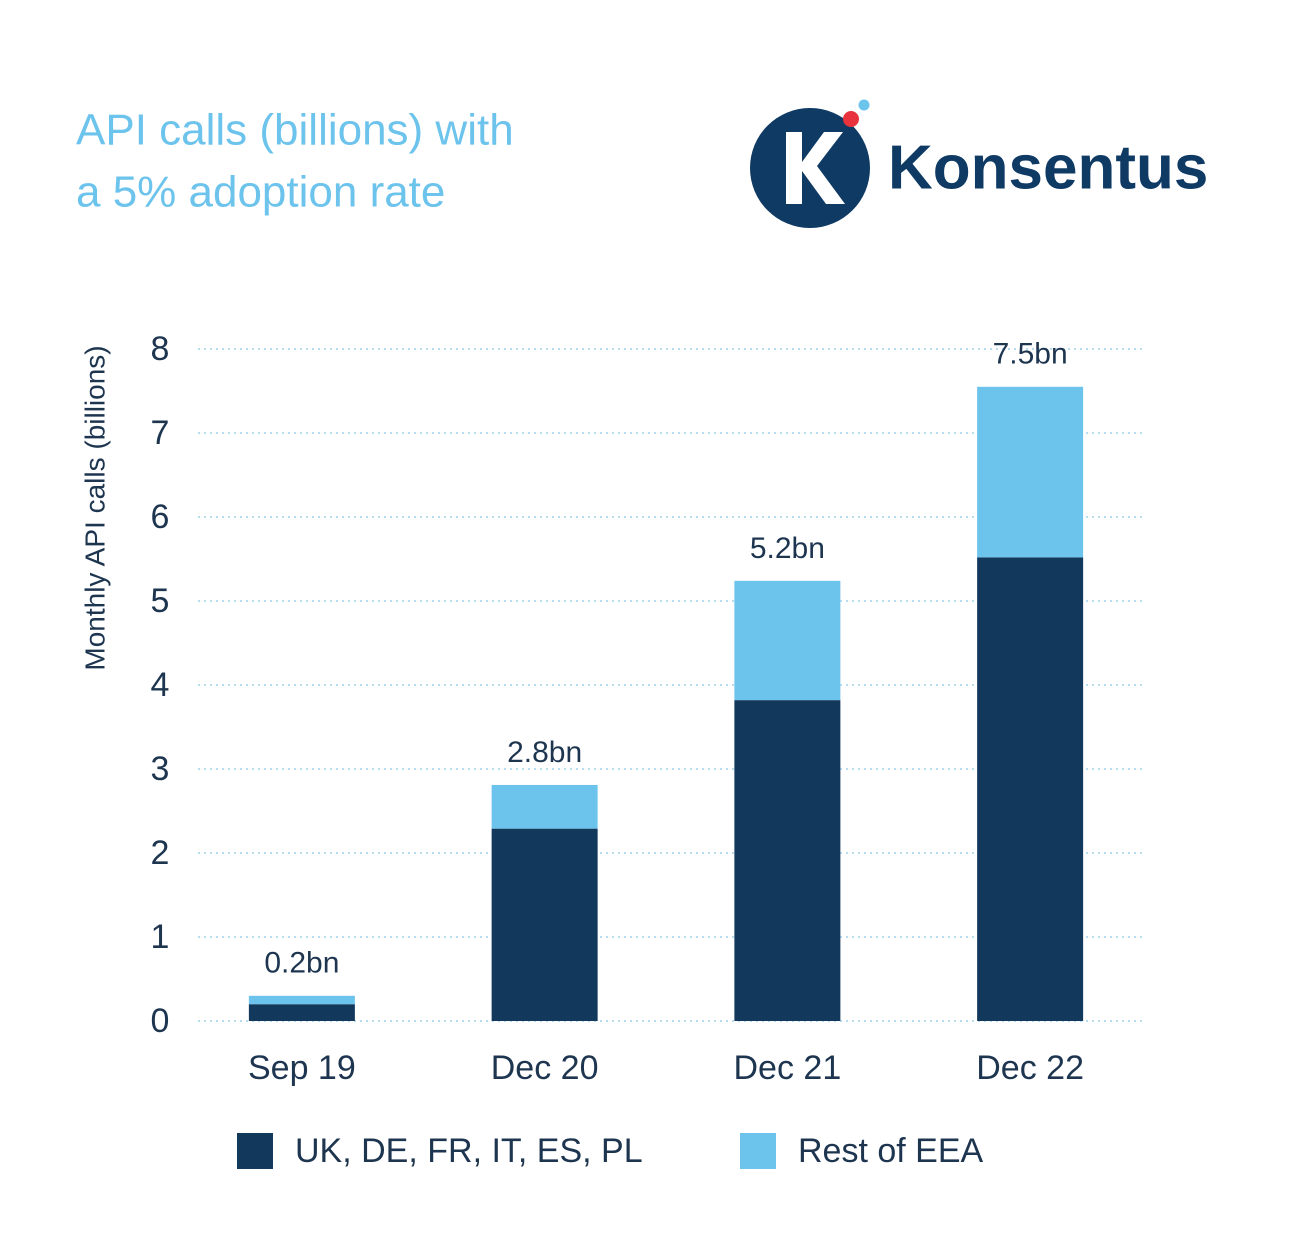  What do you see at coordinates (160, 433) in the screenshot?
I see `y-tick-label: 7` at bounding box center [160, 433].